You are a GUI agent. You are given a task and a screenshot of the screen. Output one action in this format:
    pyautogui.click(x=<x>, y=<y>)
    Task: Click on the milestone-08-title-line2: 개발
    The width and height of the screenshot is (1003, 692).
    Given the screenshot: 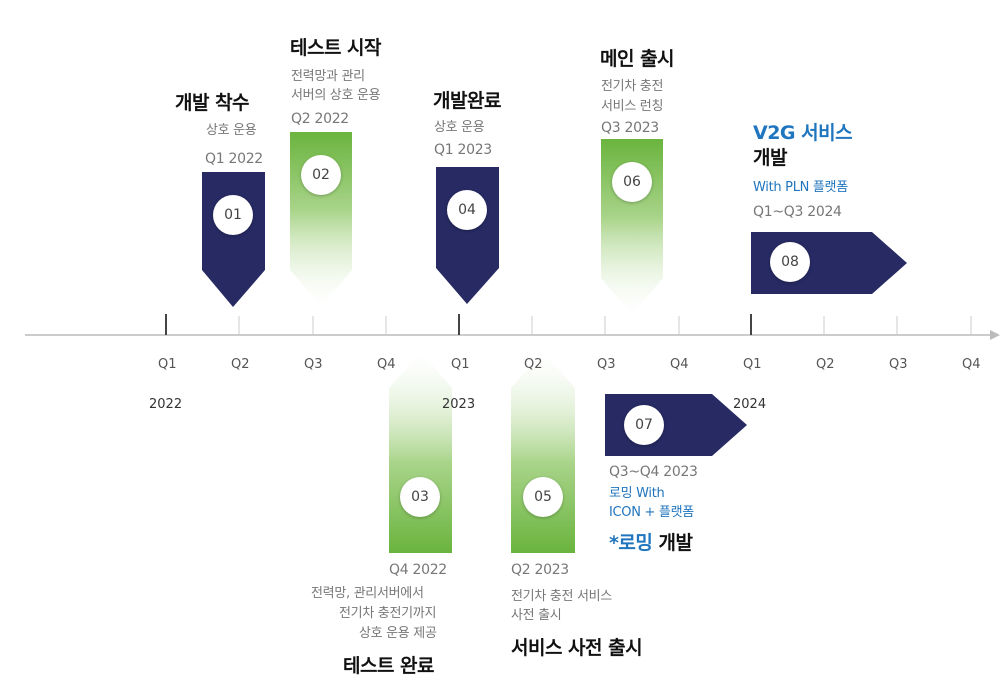 What is the action you would take?
    pyautogui.click(x=770, y=158)
    